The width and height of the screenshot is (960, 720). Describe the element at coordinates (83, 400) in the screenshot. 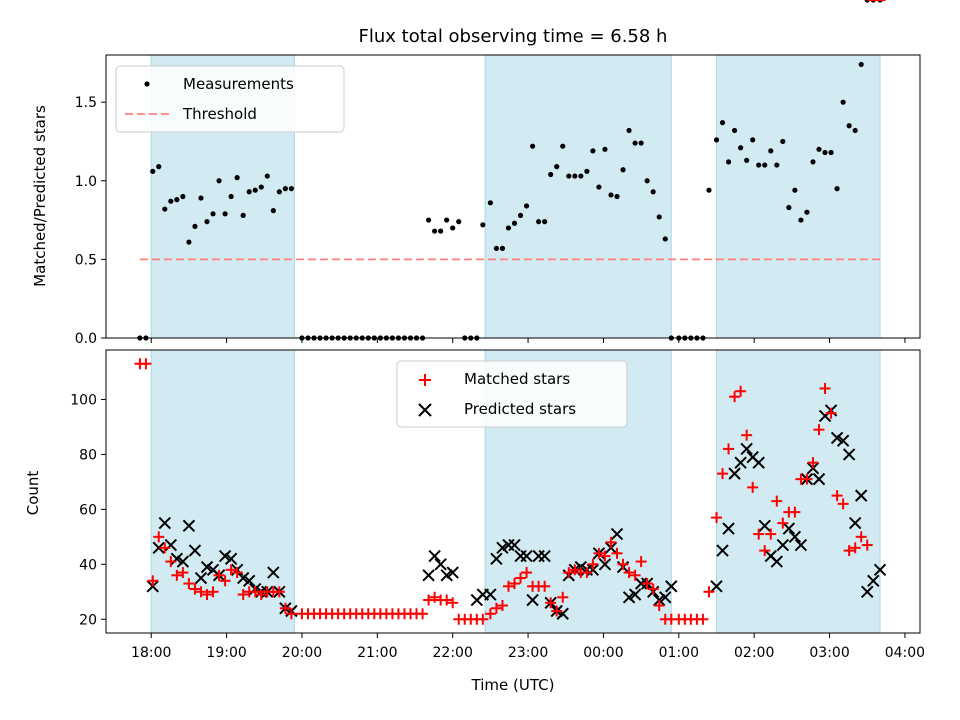

I see `y-tick-label: 100` at that location.